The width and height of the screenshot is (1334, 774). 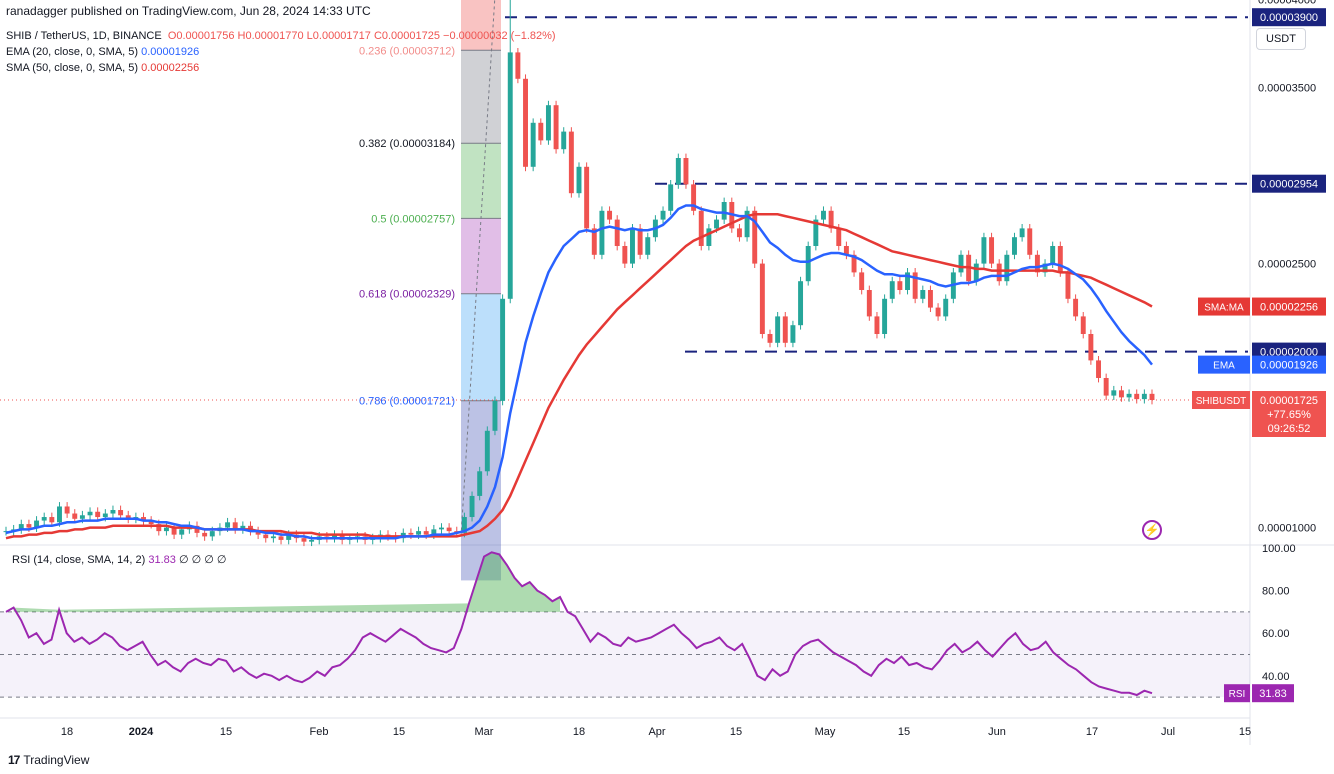 I want to click on fib-trend-line, so click(x=478, y=268).